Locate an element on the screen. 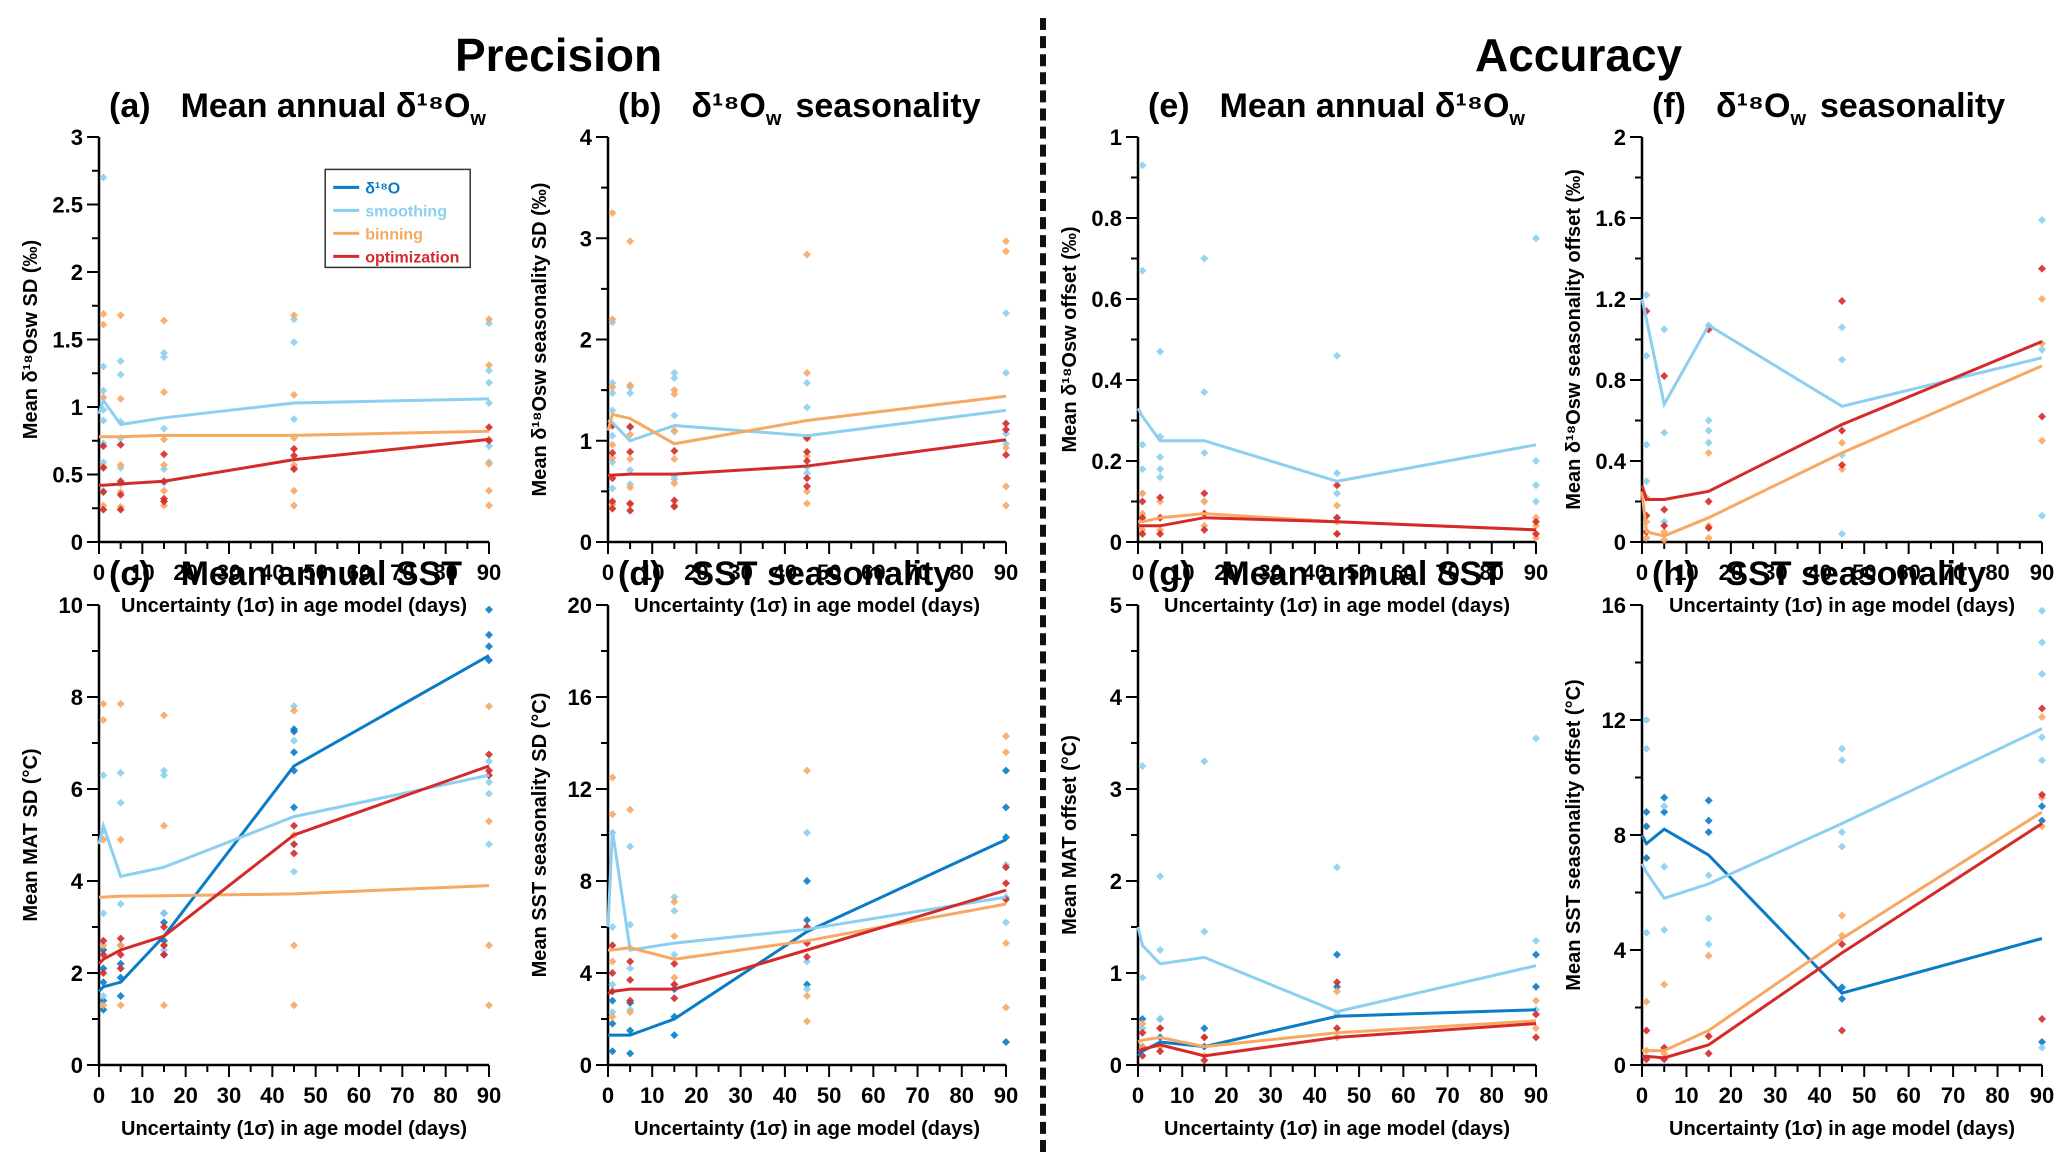 This screenshot has height=1152, width=2067. x-tick-label: 20 is located at coordinates (1731, 1095).